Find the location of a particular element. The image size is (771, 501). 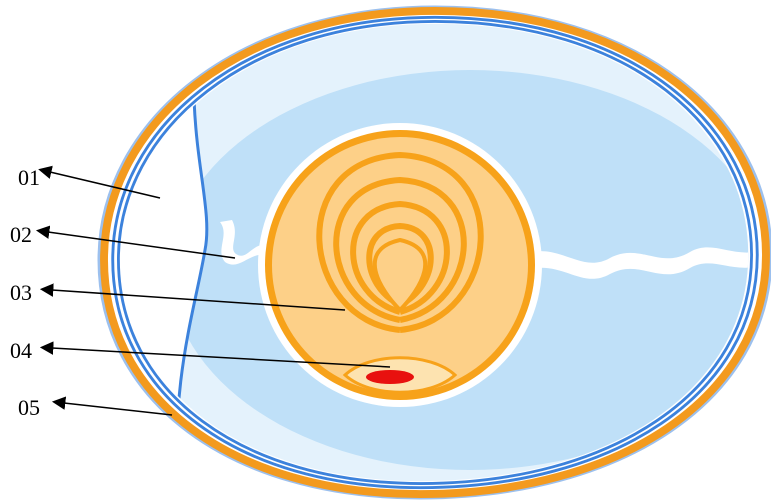

label: 02 is located at coordinates (21, 234).